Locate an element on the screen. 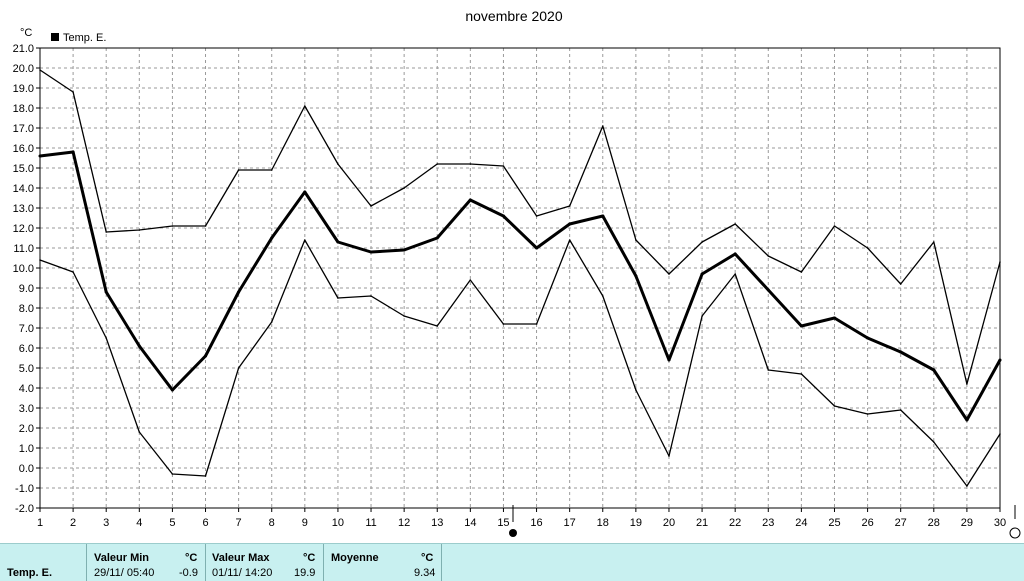  x-tick-label: 4 is located at coordinates (139, 523).